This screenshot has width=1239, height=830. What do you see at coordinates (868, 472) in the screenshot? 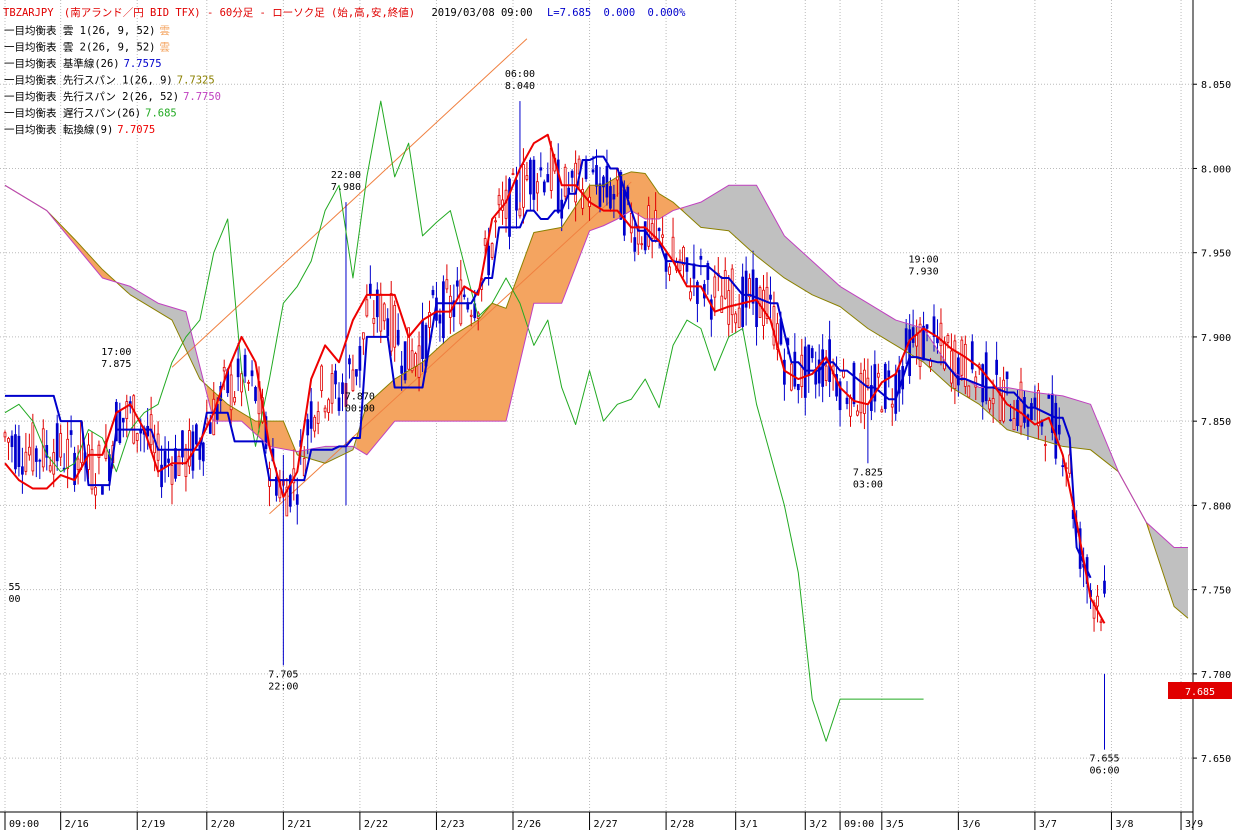
I see `price-annotation: 7.825` at bounding box center [868, 472].